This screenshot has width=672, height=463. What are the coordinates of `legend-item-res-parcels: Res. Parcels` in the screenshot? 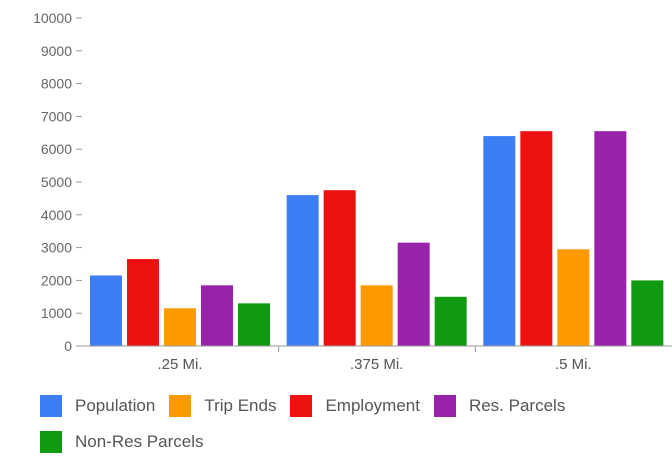 It's located at (499, 406).